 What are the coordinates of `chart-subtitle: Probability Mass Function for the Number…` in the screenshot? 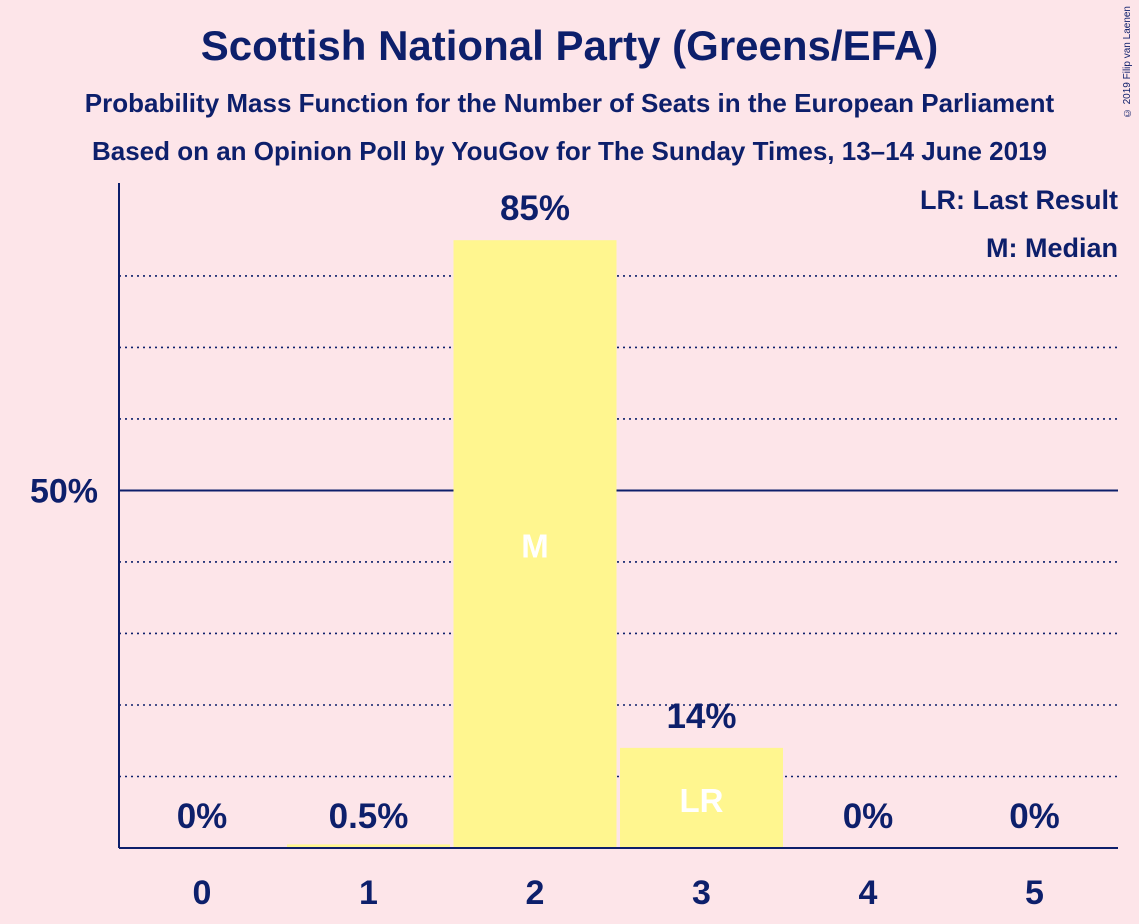 It's located at (569, 103).